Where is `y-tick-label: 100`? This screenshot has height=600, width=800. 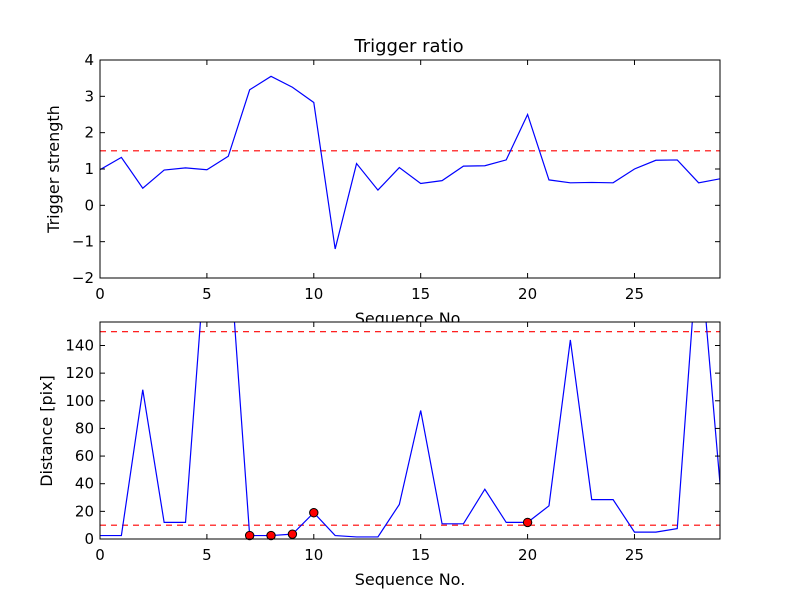
y-tick-label: 100 is located at coordinates (79, 401).